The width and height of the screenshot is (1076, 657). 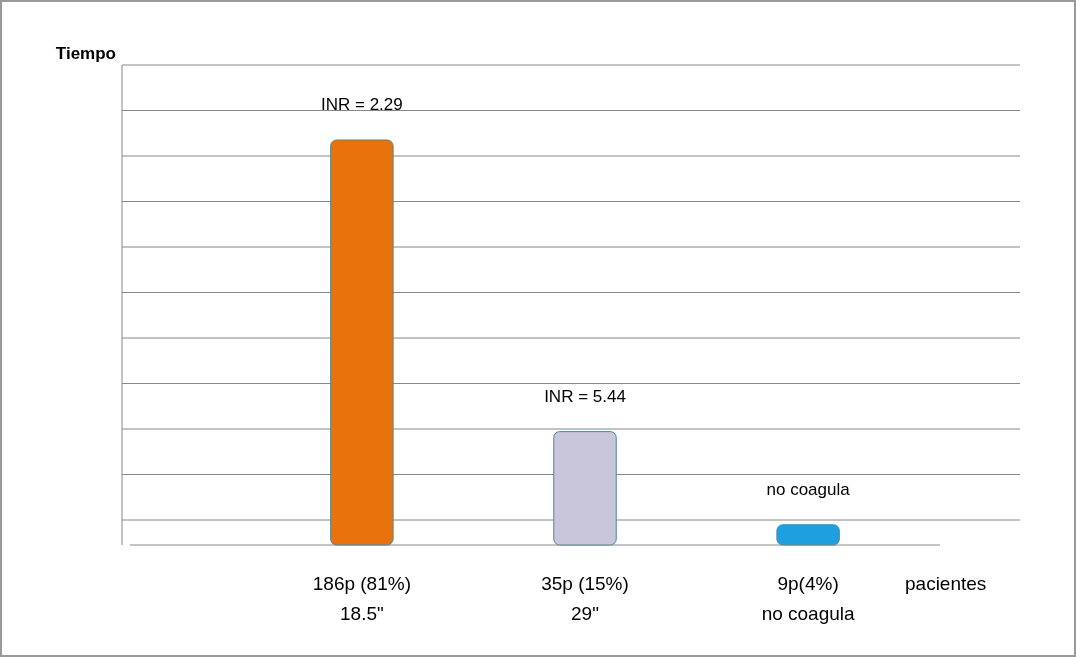 I want to click on annotation: no coagula, so click(x=808, y=489).